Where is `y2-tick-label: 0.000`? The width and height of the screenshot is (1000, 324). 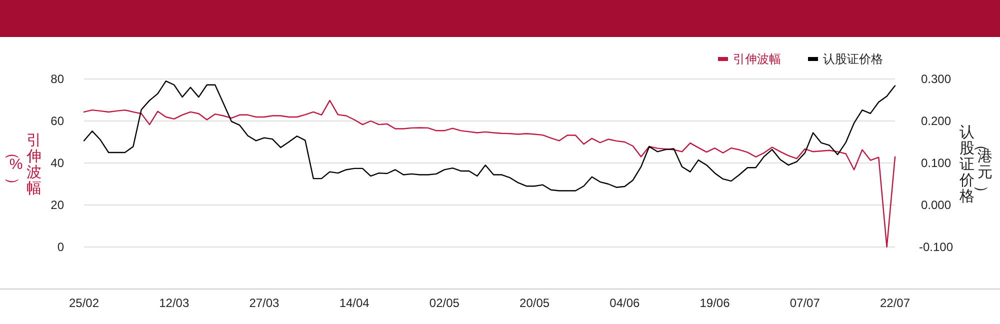 y2-tick-label: 0.000 is located at coordinates (936, 205).